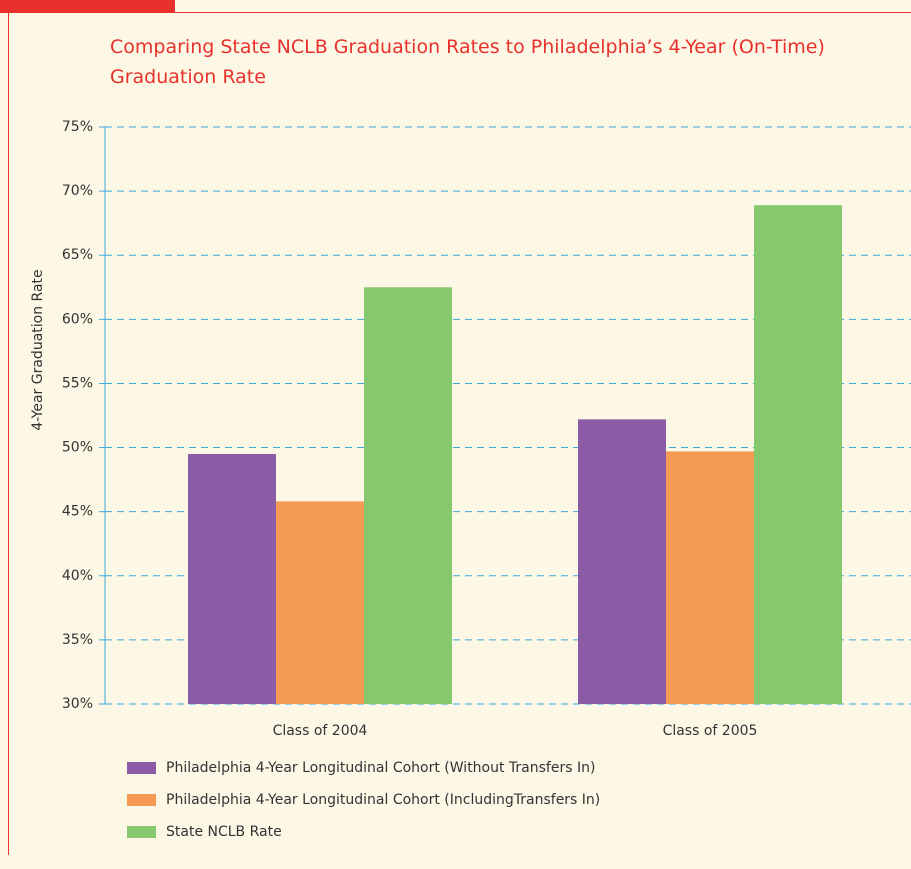 The width and height of the screenshot is (911, 869). What do you see at coordinates (77, 255) in the screenshot?
I see `y-tick-label: 65%` at bounding box center [77, 255].